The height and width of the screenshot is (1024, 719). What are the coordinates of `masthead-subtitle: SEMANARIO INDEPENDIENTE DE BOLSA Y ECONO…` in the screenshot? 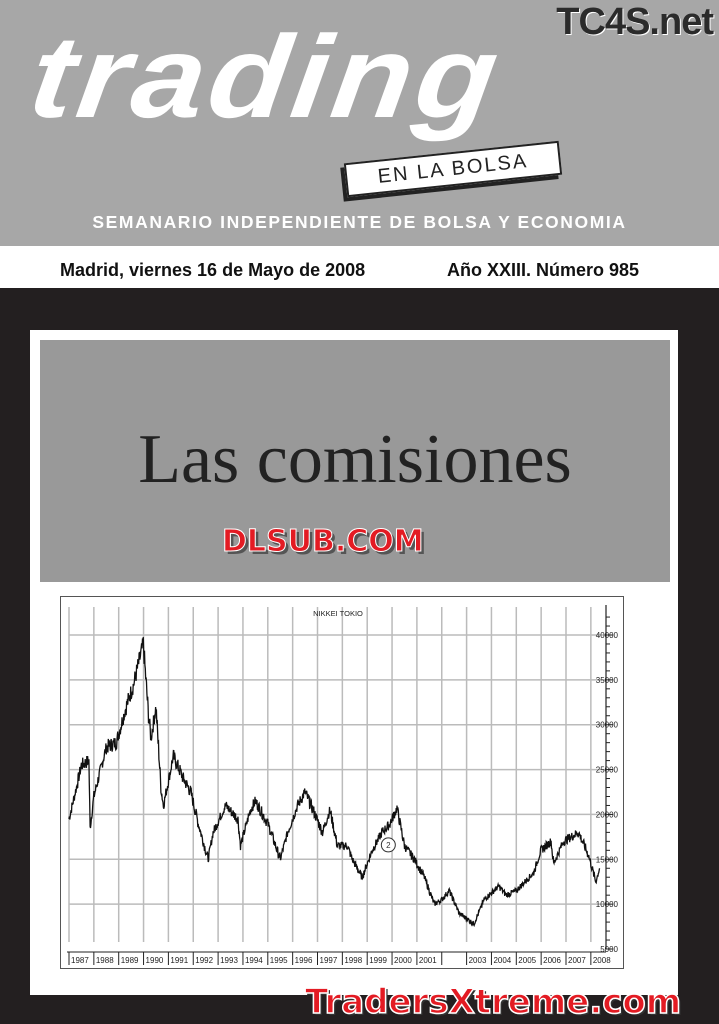 It's located at (359, 222).